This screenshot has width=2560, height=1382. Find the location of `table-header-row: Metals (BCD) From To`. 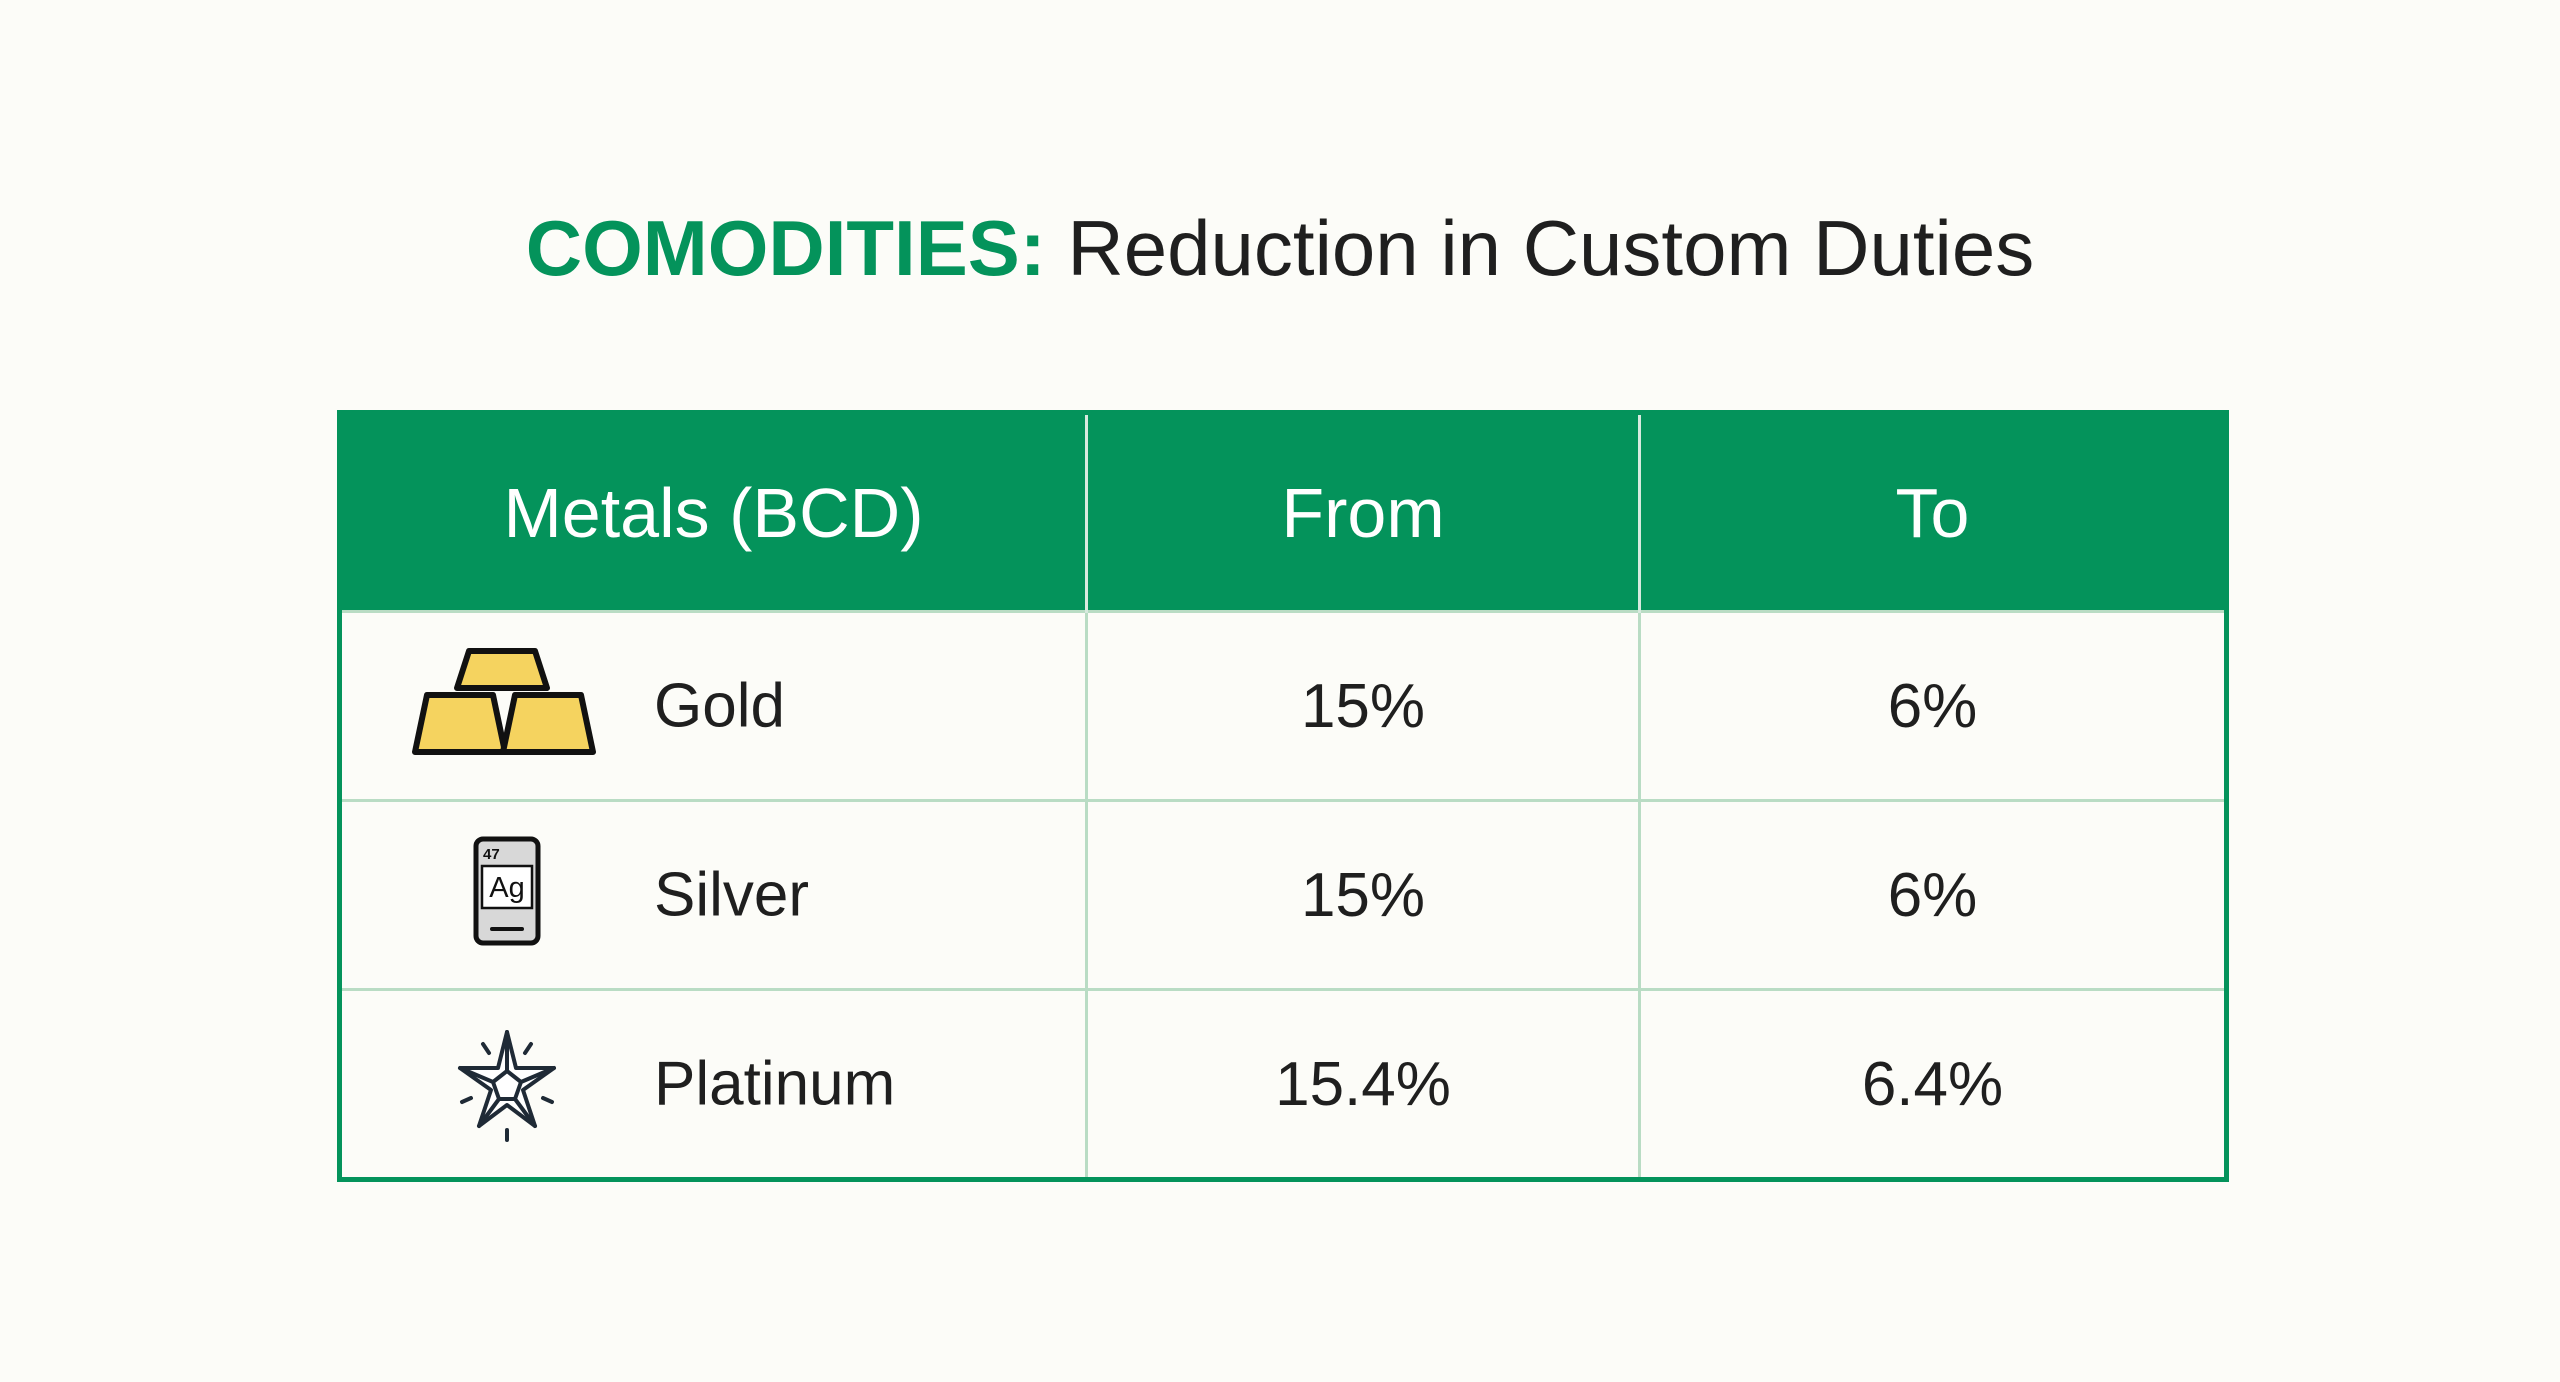

table-header-row: Metals (BCD) From To is located at coordinates (1283, 512).